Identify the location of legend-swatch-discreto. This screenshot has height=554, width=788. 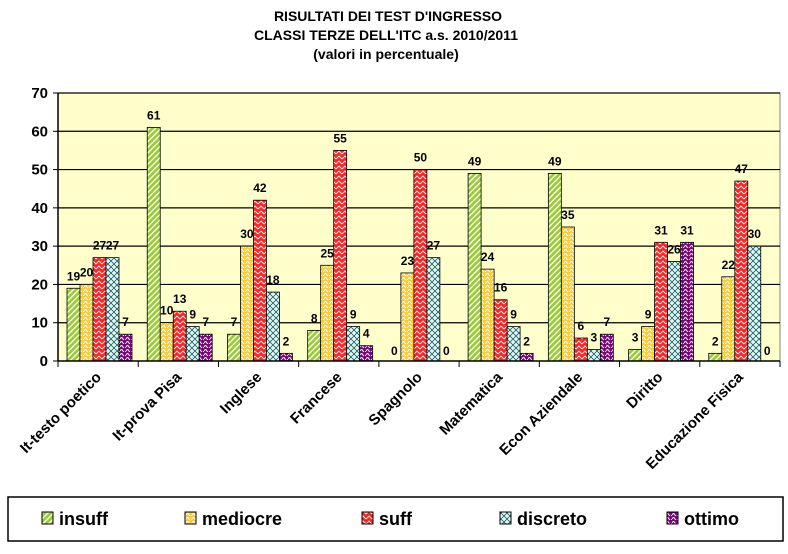
(505, 518).